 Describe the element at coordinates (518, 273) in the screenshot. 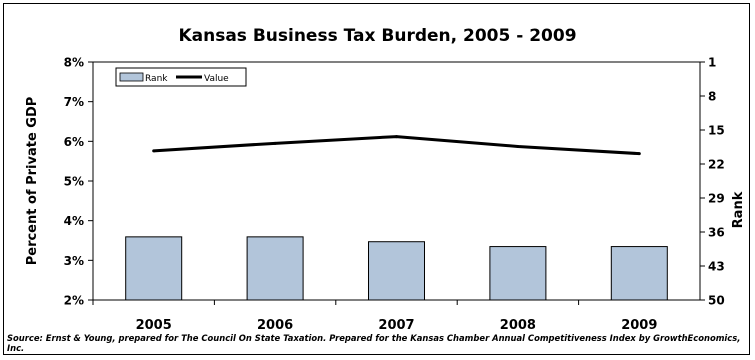

I see `bar-rank-2008` at that location.